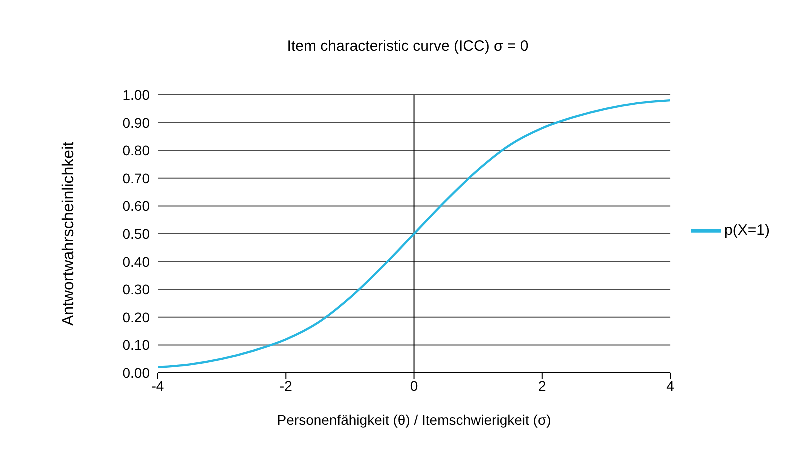 The height and width of the screenshot is (463, 799). Describe the element at coordinates (158, 386) in the screenshot. I see `x-tick-label: -4` at that location.